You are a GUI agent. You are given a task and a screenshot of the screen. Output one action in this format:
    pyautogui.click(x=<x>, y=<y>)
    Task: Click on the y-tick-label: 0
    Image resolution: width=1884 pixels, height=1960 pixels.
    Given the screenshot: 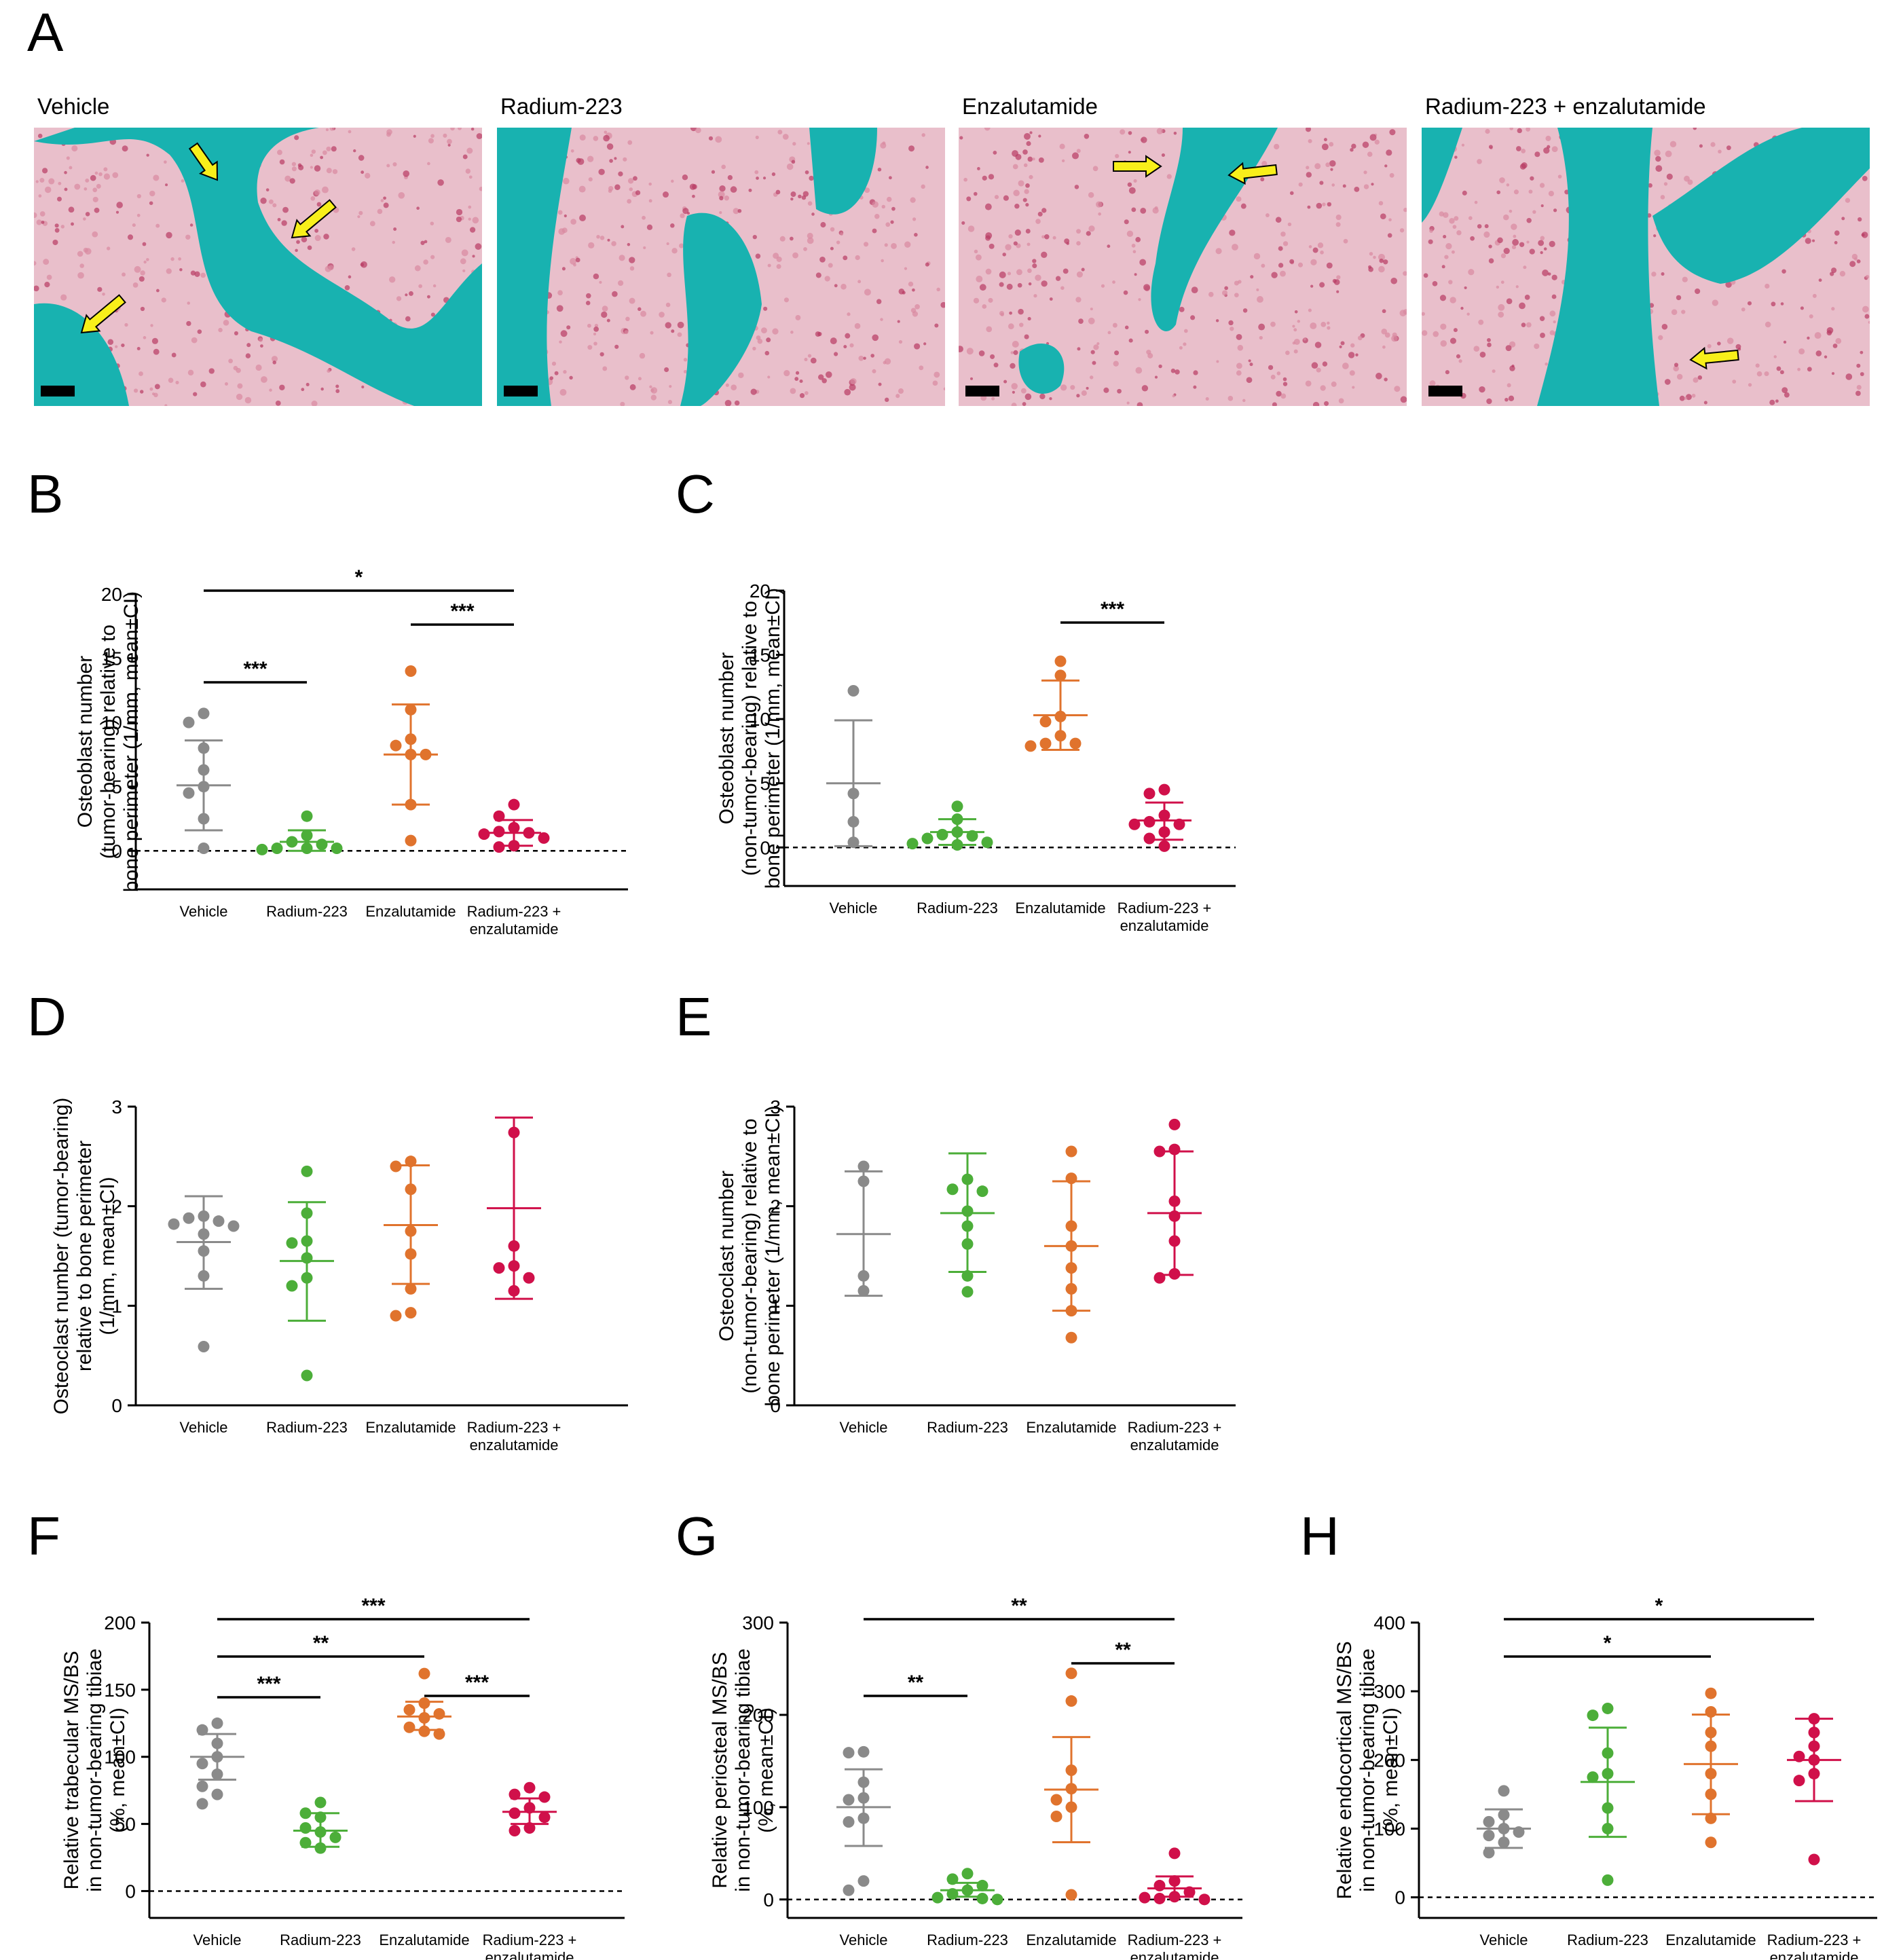 What is the action you would take?
    pyautogui.click(x=768, y=1900)
    